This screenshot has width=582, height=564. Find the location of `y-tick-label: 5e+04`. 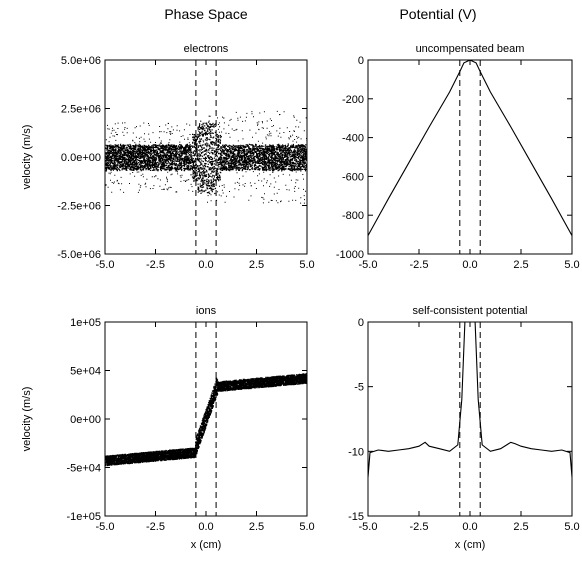

y-tick-label: 5e+04 is located at coordinates (85, 372).